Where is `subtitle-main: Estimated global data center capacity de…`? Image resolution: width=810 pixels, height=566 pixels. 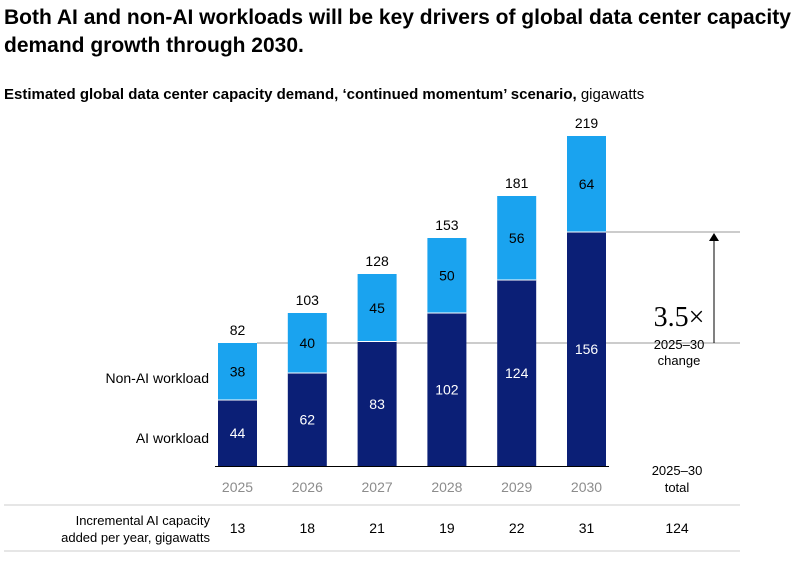 subtitle-main: Estimated global data center capacity de… is located at coordinates (290, 94).